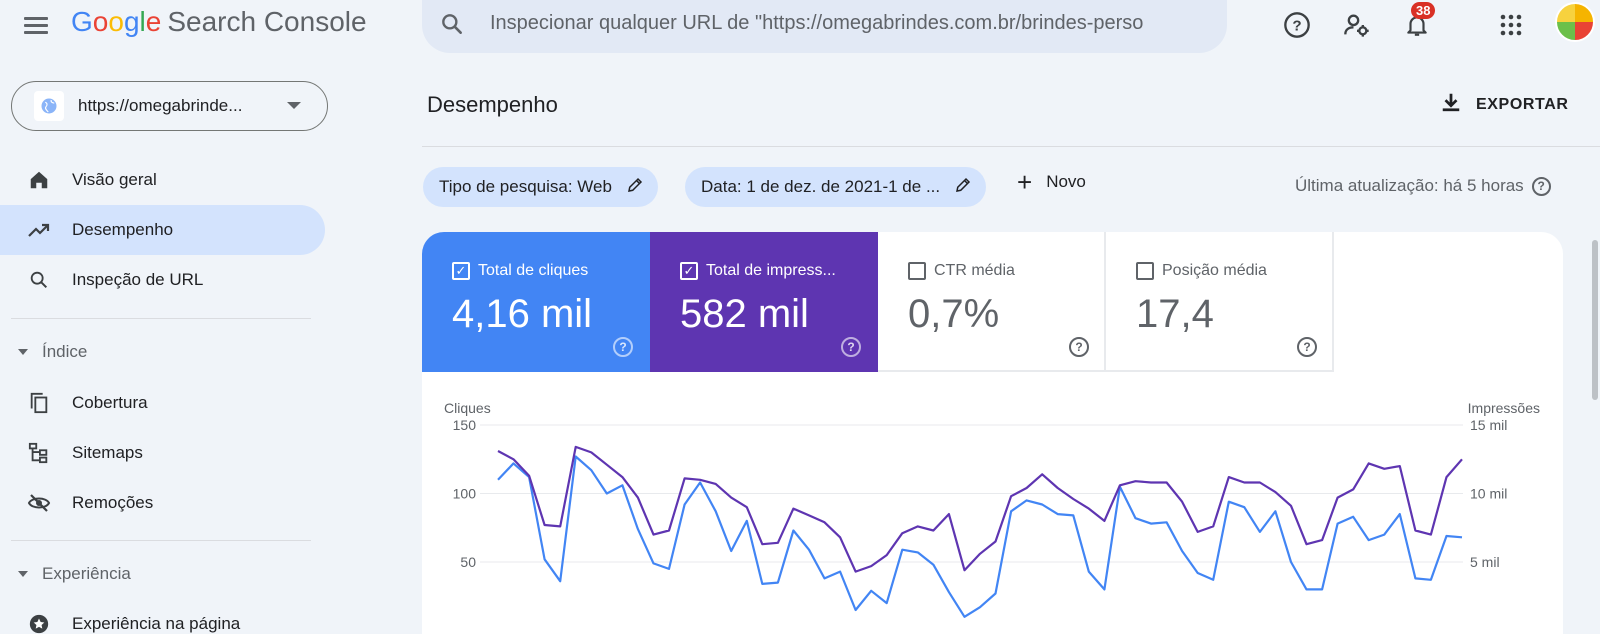 The height and width of the screenshot is (634, 1600). What do you see at coordinates (39, 453) in the screenshot?
I see `sitemap-icon` at bounding box center [39, 453].